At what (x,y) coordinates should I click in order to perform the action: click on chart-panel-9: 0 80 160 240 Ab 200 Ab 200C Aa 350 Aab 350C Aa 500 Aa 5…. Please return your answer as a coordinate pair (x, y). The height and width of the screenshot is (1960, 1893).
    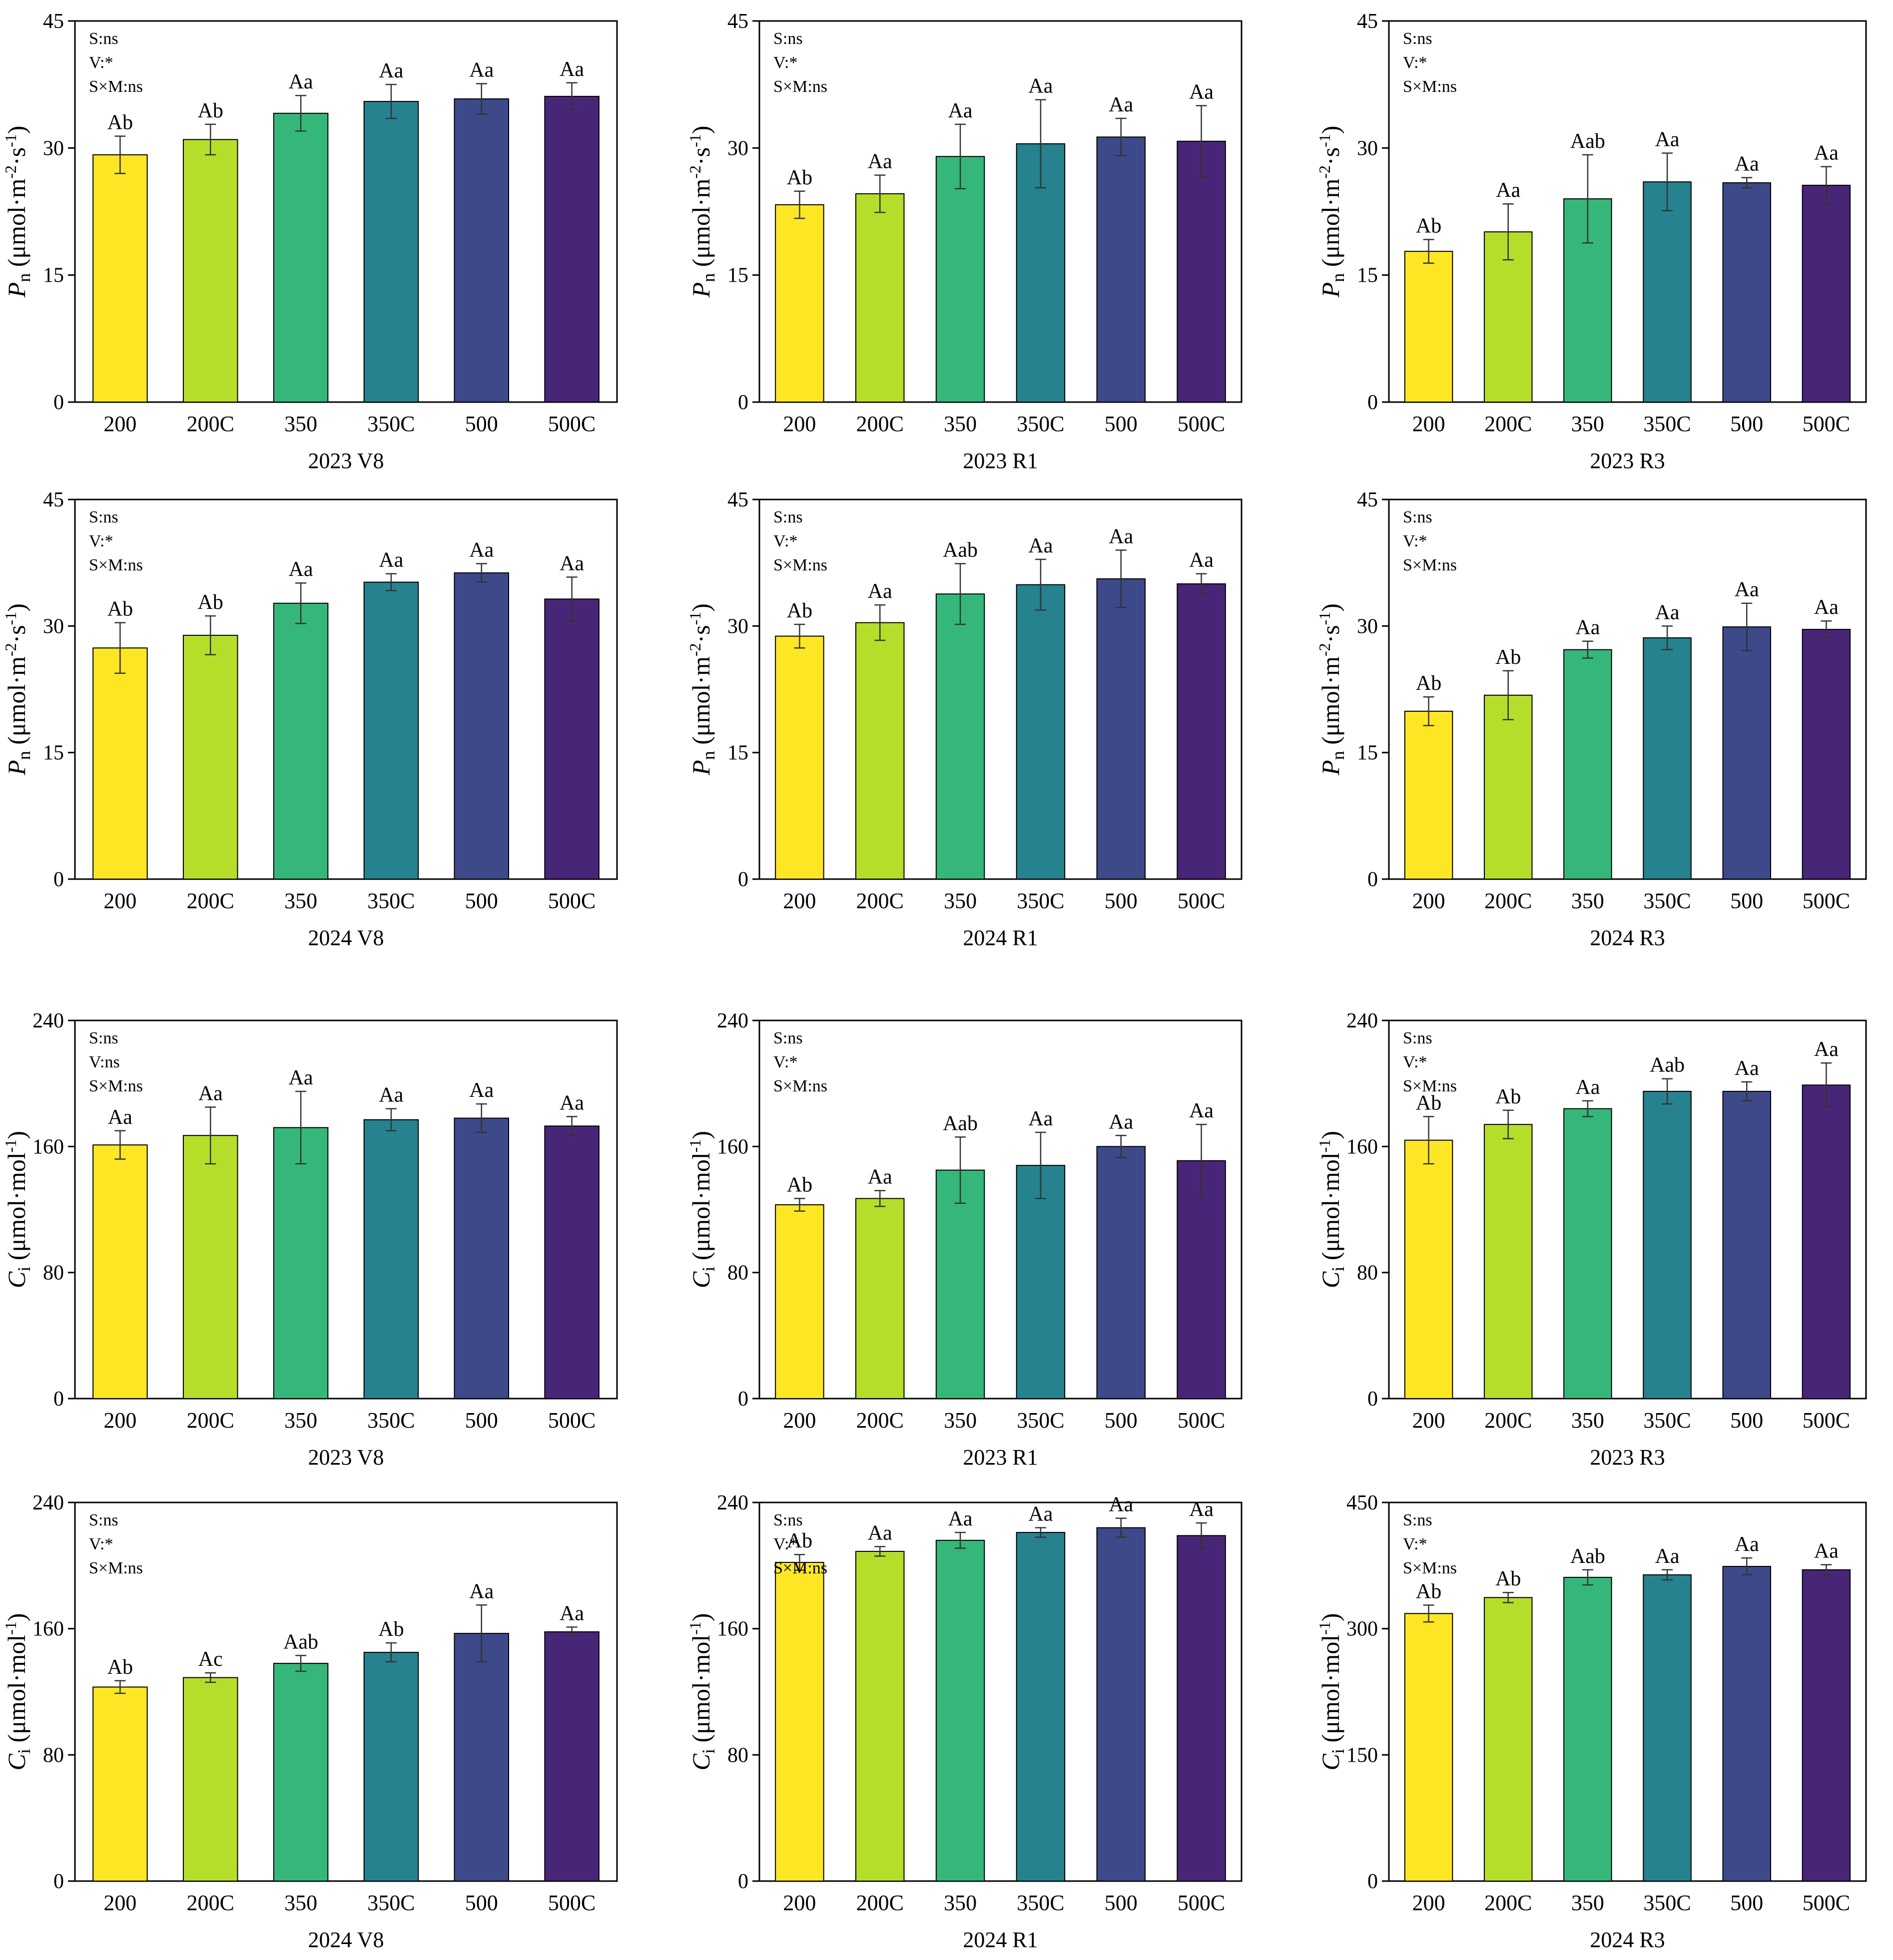
    Looking at the image, I should click on (1591, 1239).